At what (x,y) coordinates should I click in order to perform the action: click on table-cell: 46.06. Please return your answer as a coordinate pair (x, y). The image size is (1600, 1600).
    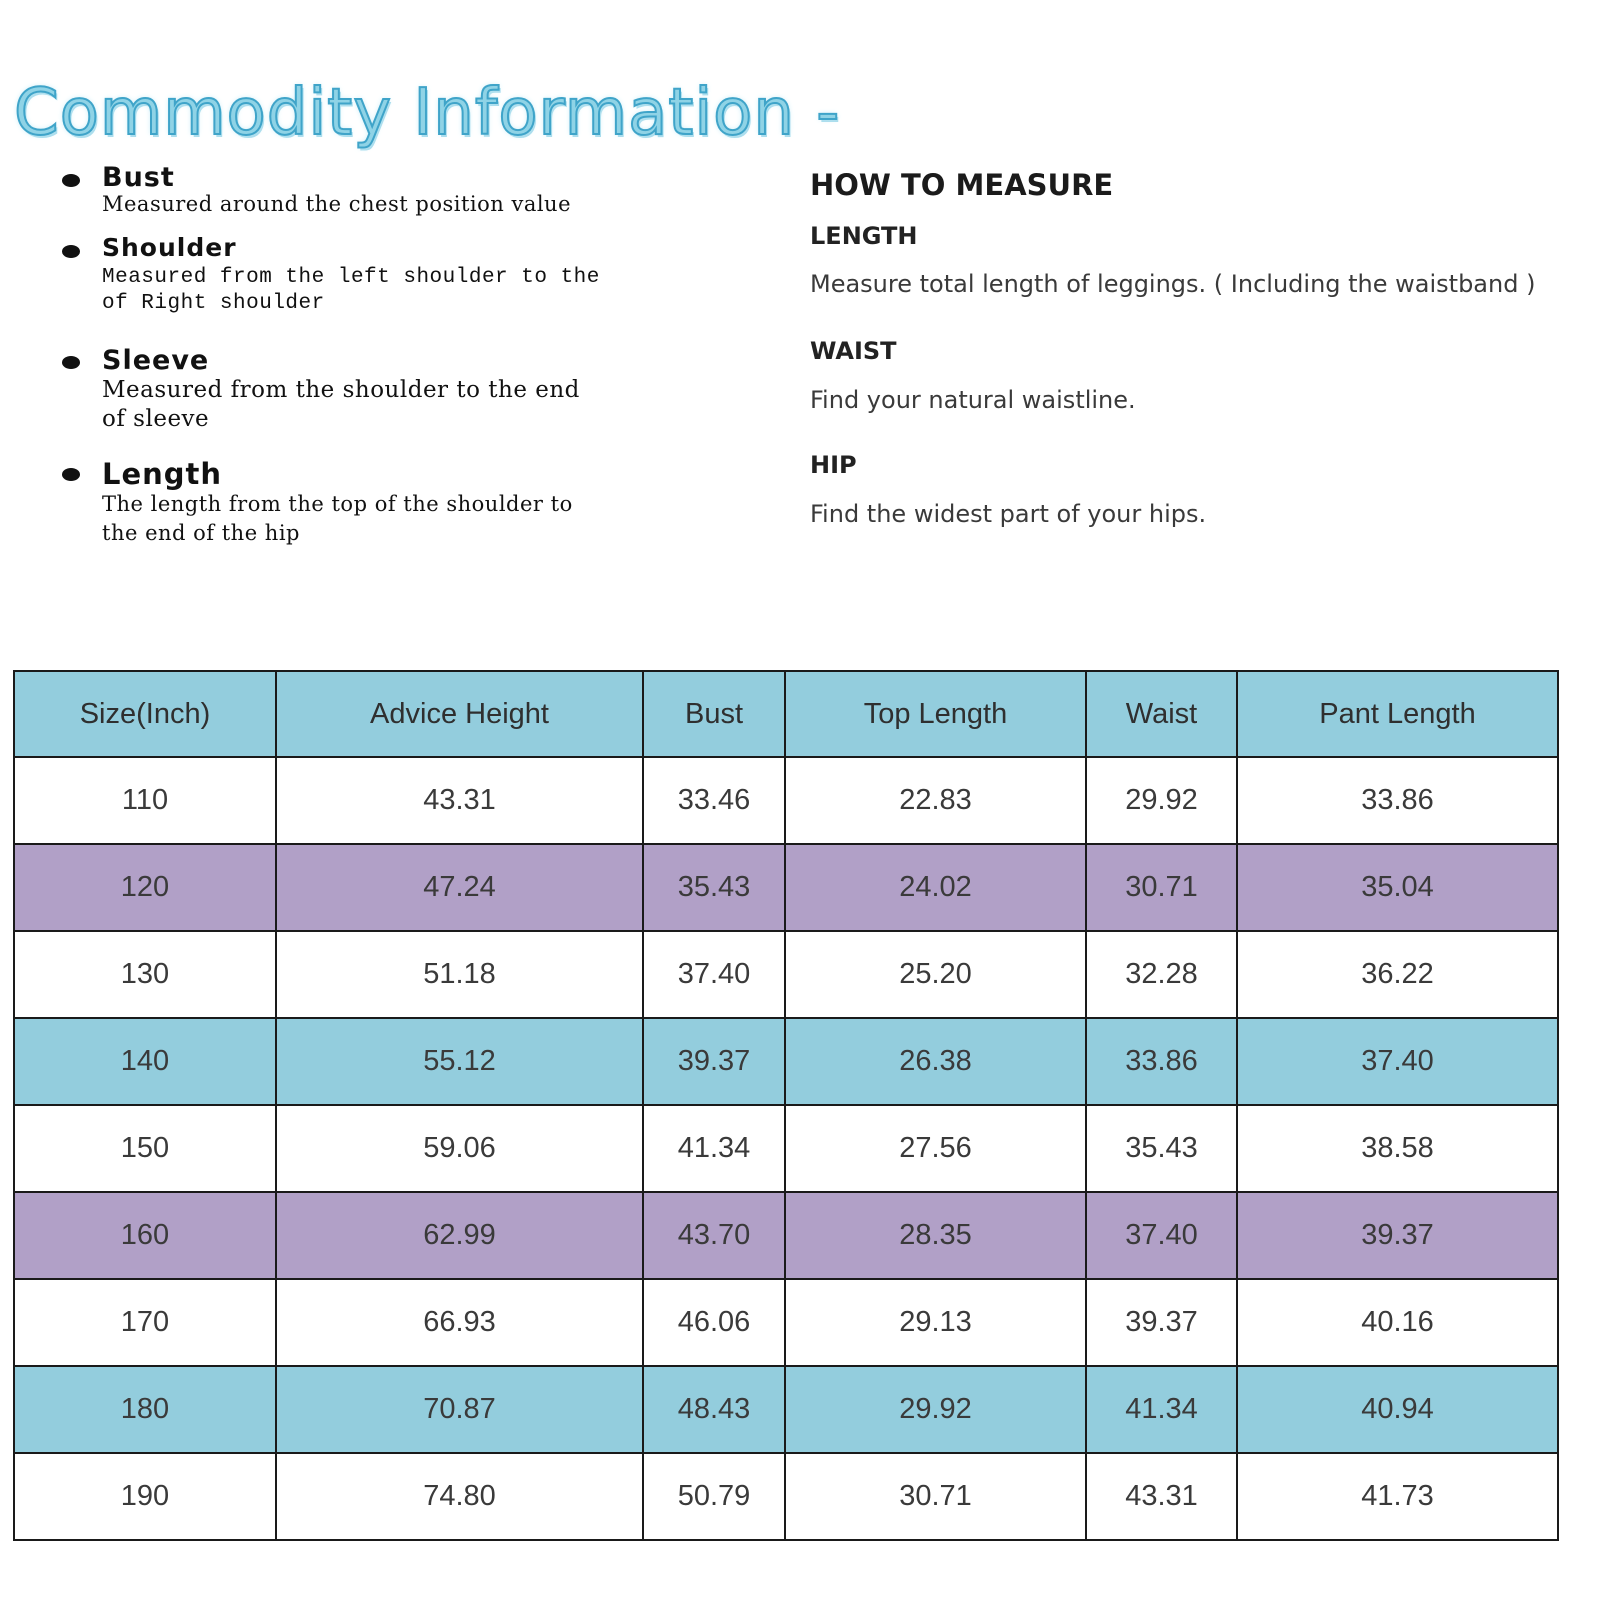
    Looking at the image, I should click on (714, 1322).